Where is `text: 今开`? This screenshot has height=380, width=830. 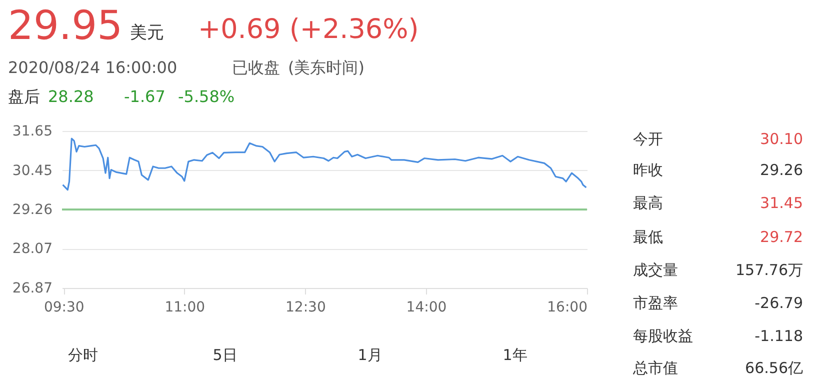
text: 今开 is located at coordinates (648, 139).